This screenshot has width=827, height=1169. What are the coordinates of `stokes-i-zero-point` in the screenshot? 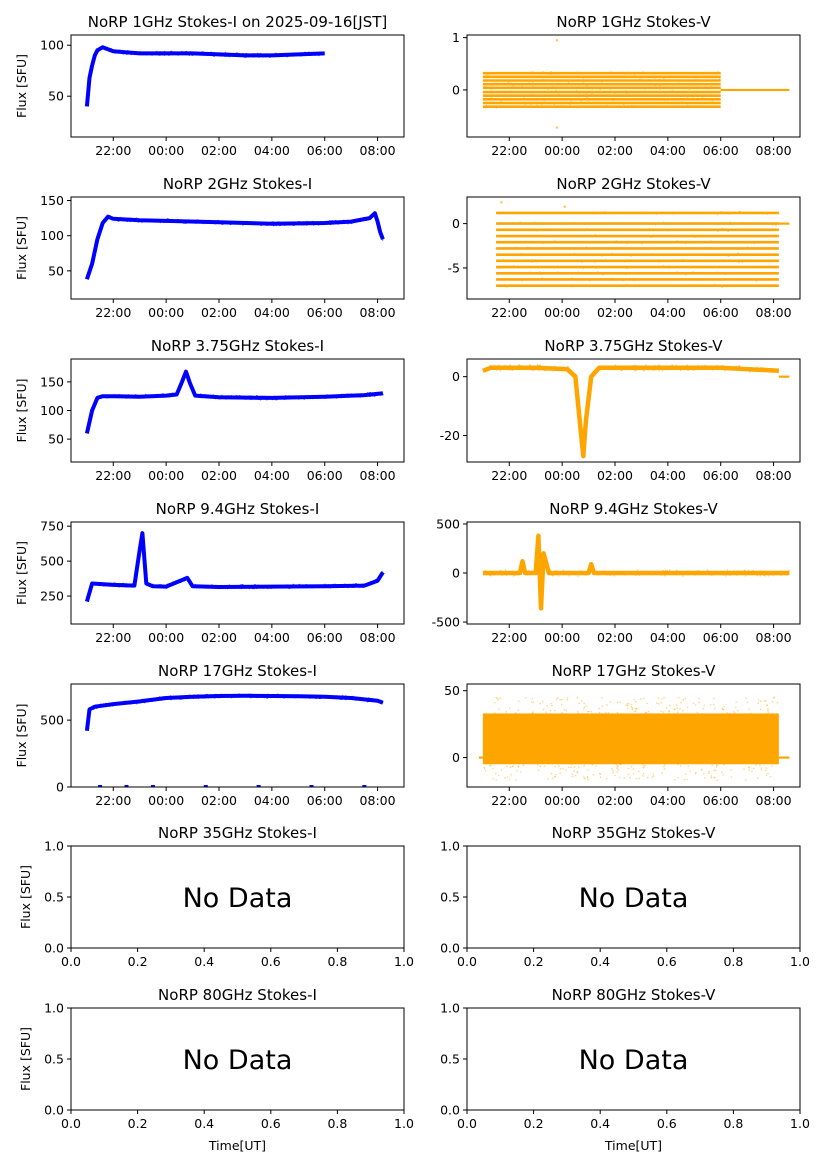 It's located at (311, 786).